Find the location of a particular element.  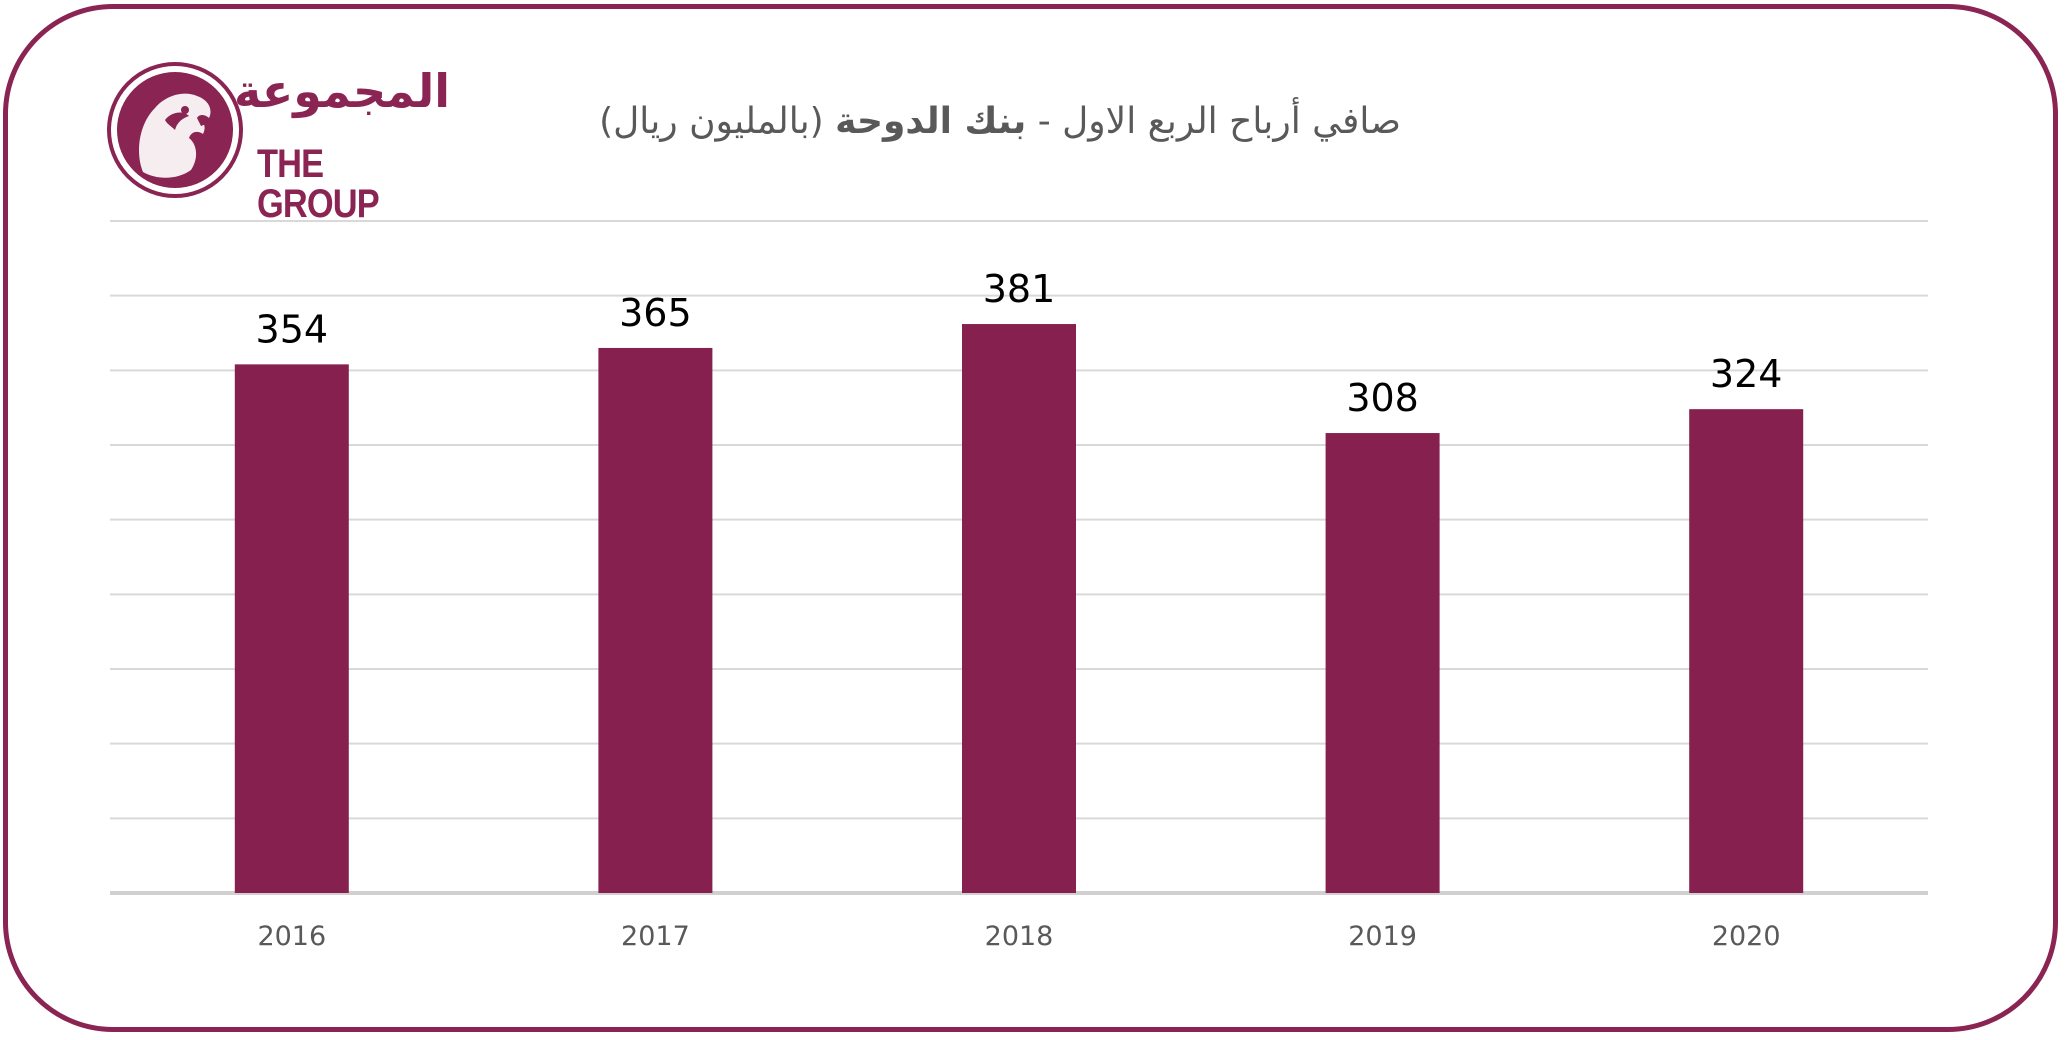

data-label-2016: 354 is located at coordinates (292, 329).